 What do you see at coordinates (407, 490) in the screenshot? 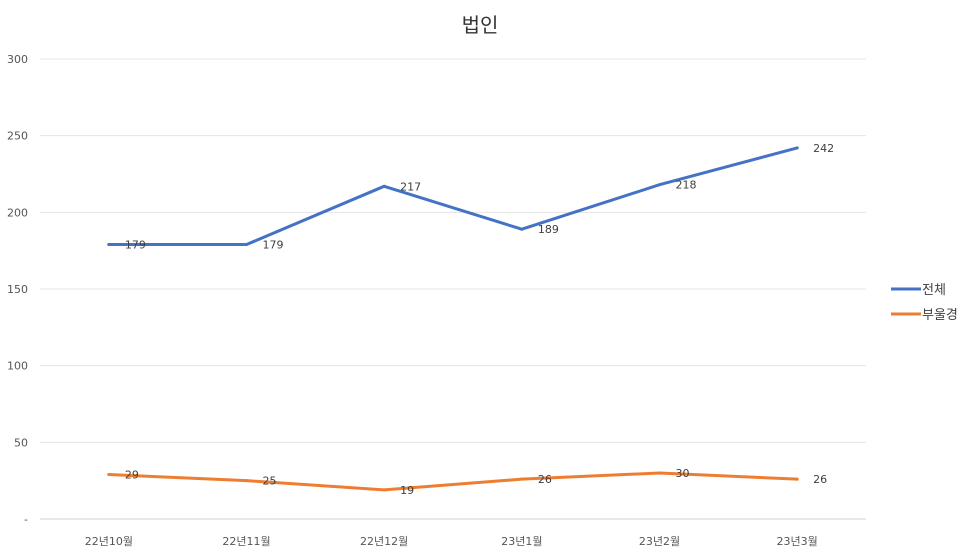
I see `data-label: 19` at bounding box center [407, 490].